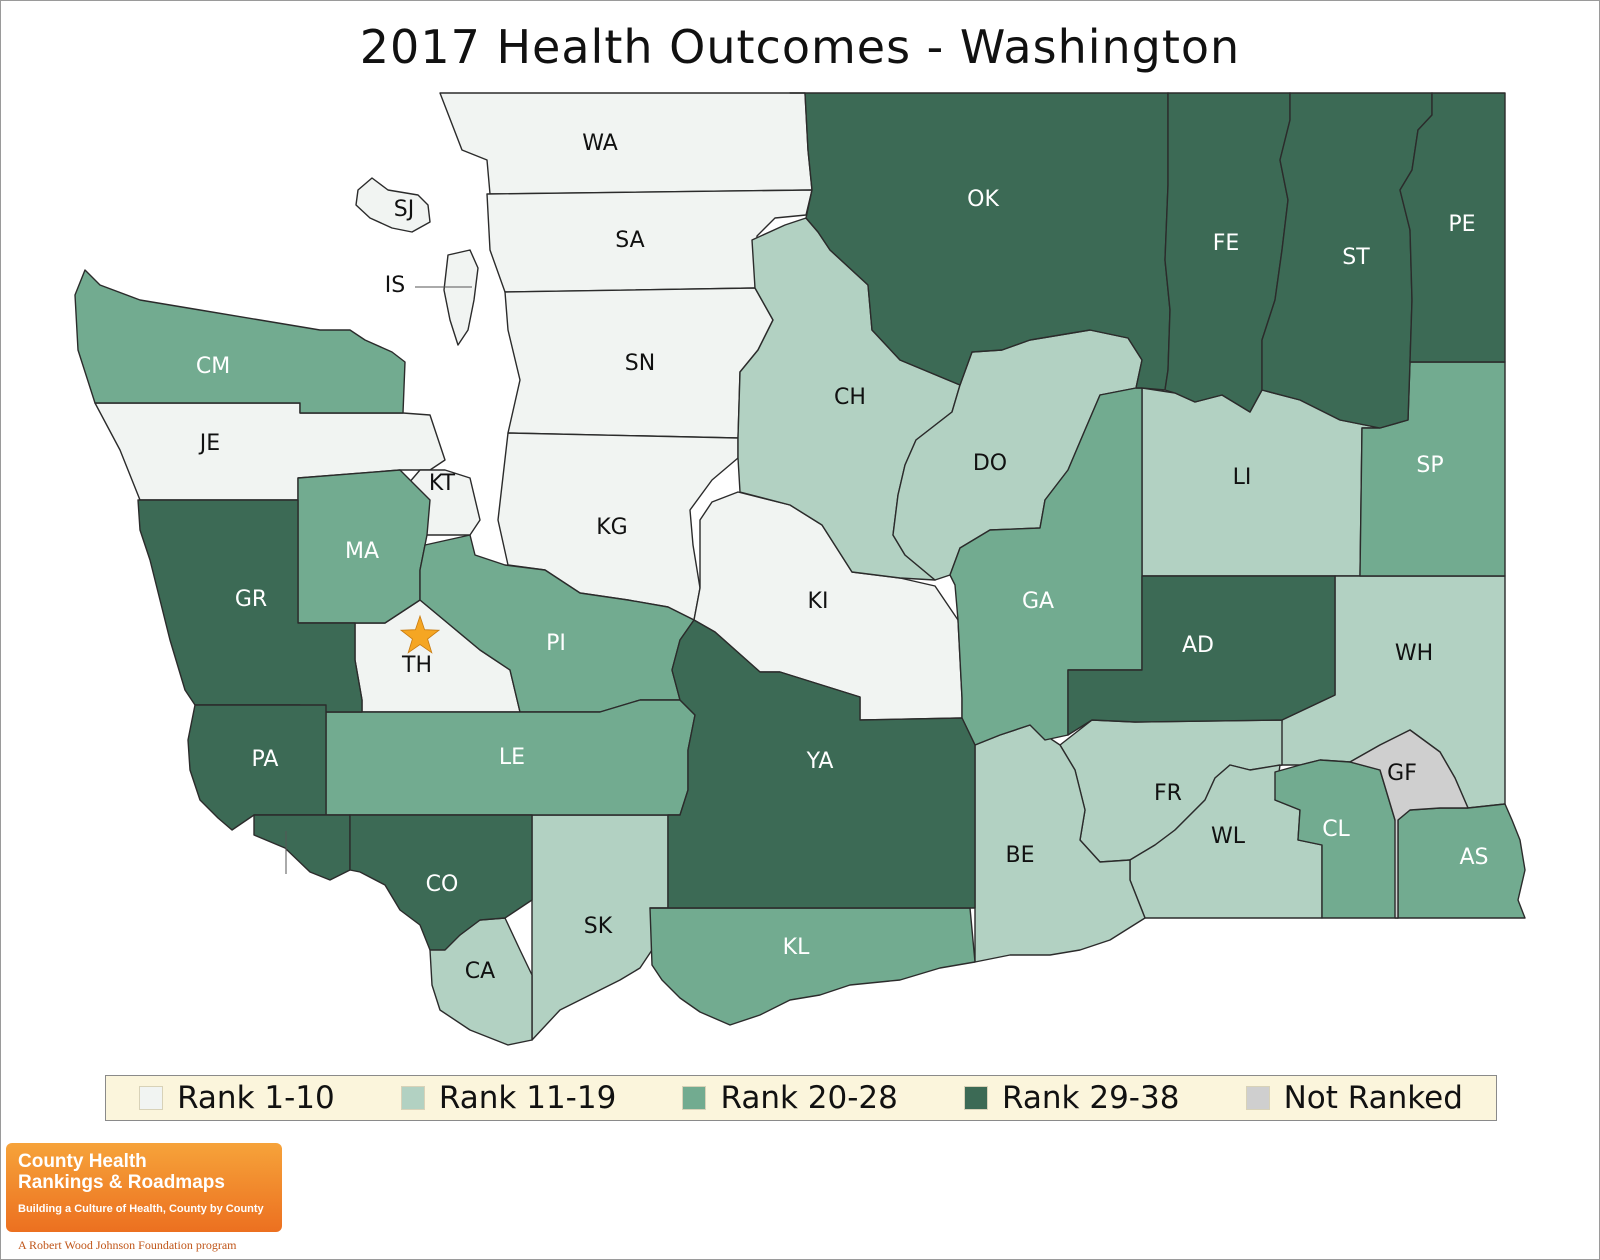  I want to click on county-label-wl: WL, so click(1228, 836).